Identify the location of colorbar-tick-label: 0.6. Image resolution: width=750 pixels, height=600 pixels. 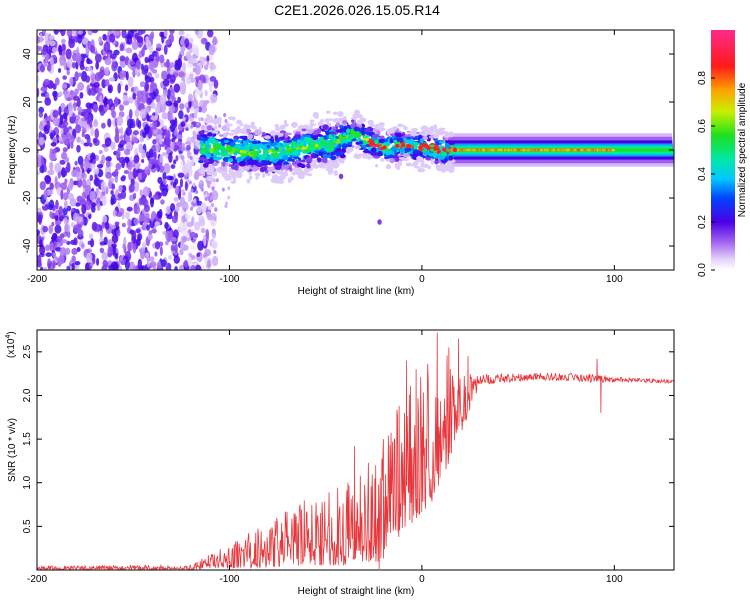
(702, 126).